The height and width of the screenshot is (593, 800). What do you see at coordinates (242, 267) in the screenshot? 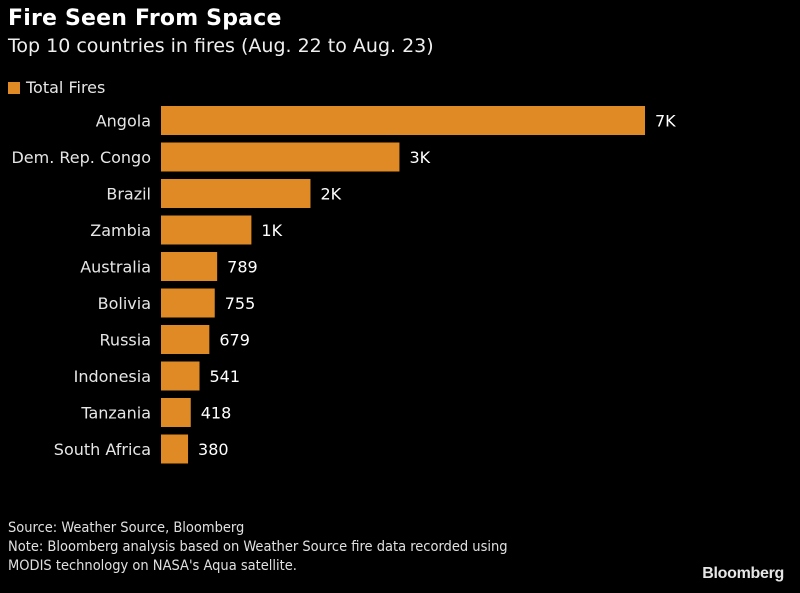
I see `value-label: 789` at bounding box center [242, 267].